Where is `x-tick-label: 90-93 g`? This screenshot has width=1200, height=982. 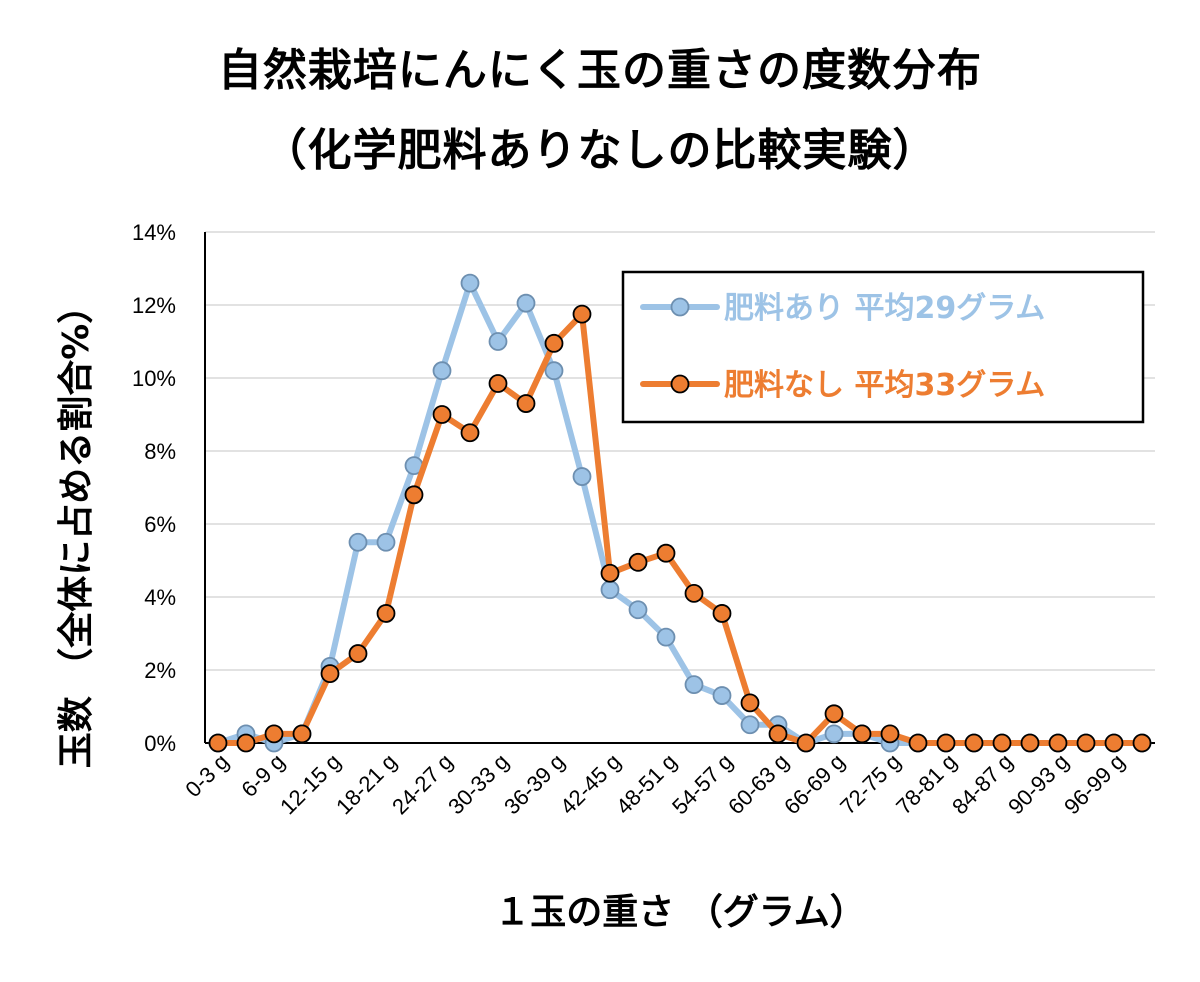 x-tick-label: 90-93 g is located at coordinates (1038, 784).